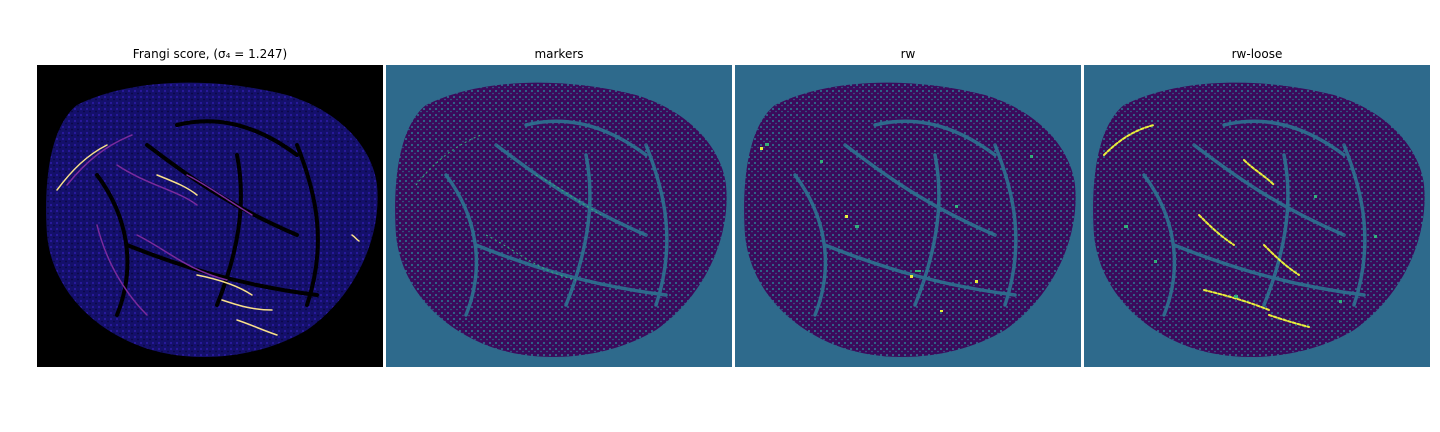 This screenshot has width=1440, height=432. Describe the element at coordinates (210, 54) in the screenshot. I see `panel-title-frangi: Frangi score, (σ₄ = 1.247)` at that location.